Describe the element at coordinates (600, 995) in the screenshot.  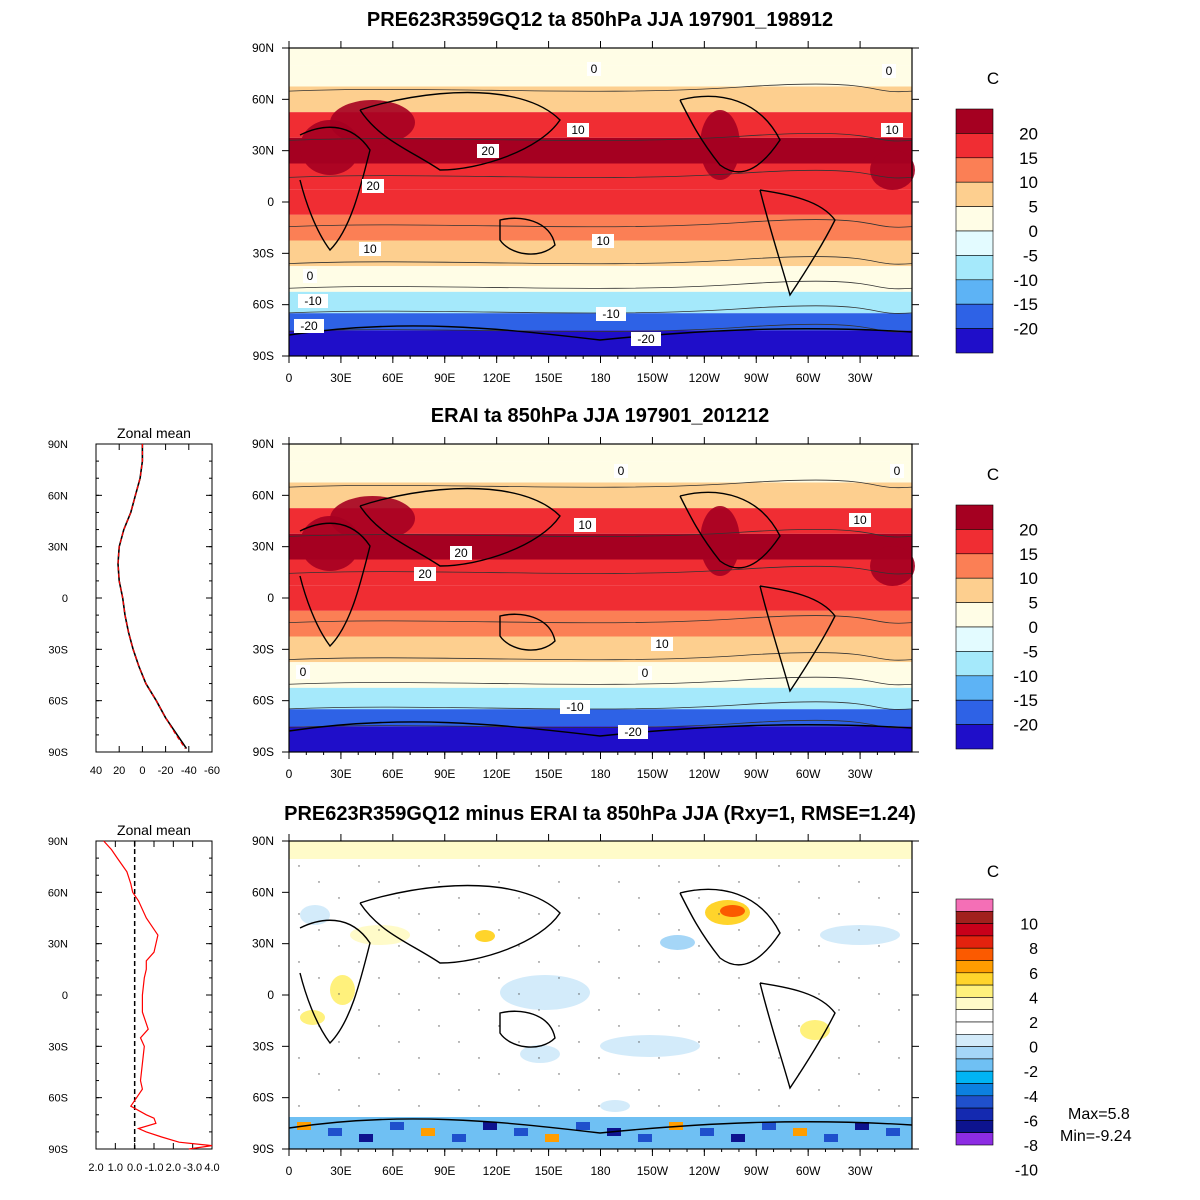
I see `difference-map` at that location.